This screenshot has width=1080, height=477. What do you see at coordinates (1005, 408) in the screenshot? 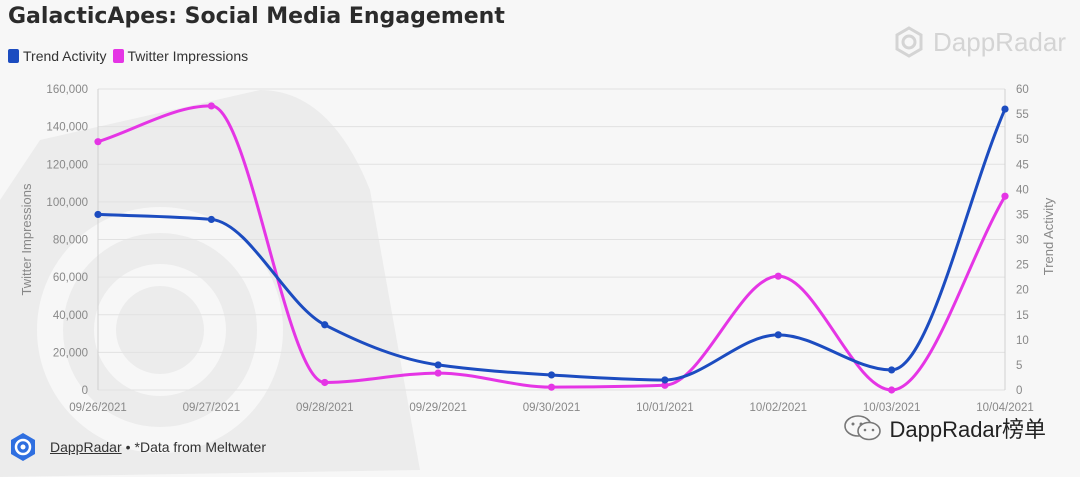
I see `x-tick-label: 10/04/2021` at bounding box center [1005, 408].